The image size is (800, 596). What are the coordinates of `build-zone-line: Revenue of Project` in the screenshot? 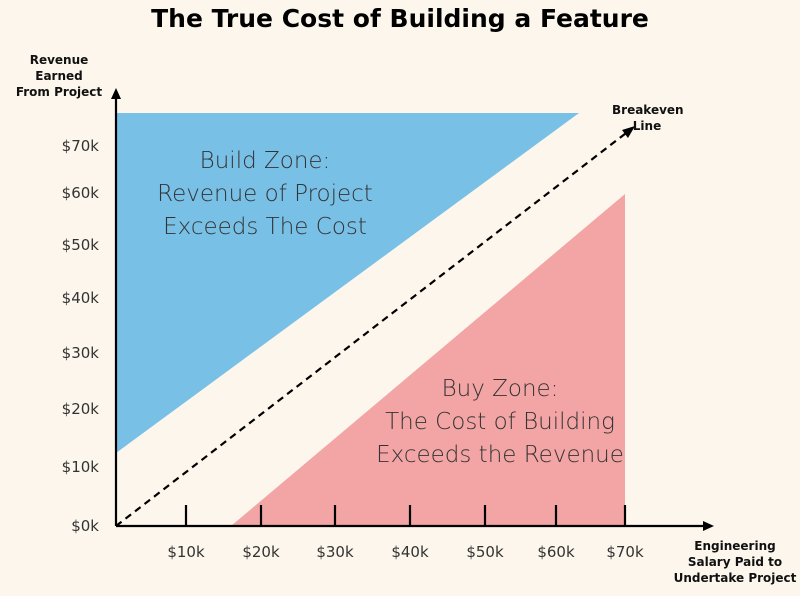 It's located at (265, 194).